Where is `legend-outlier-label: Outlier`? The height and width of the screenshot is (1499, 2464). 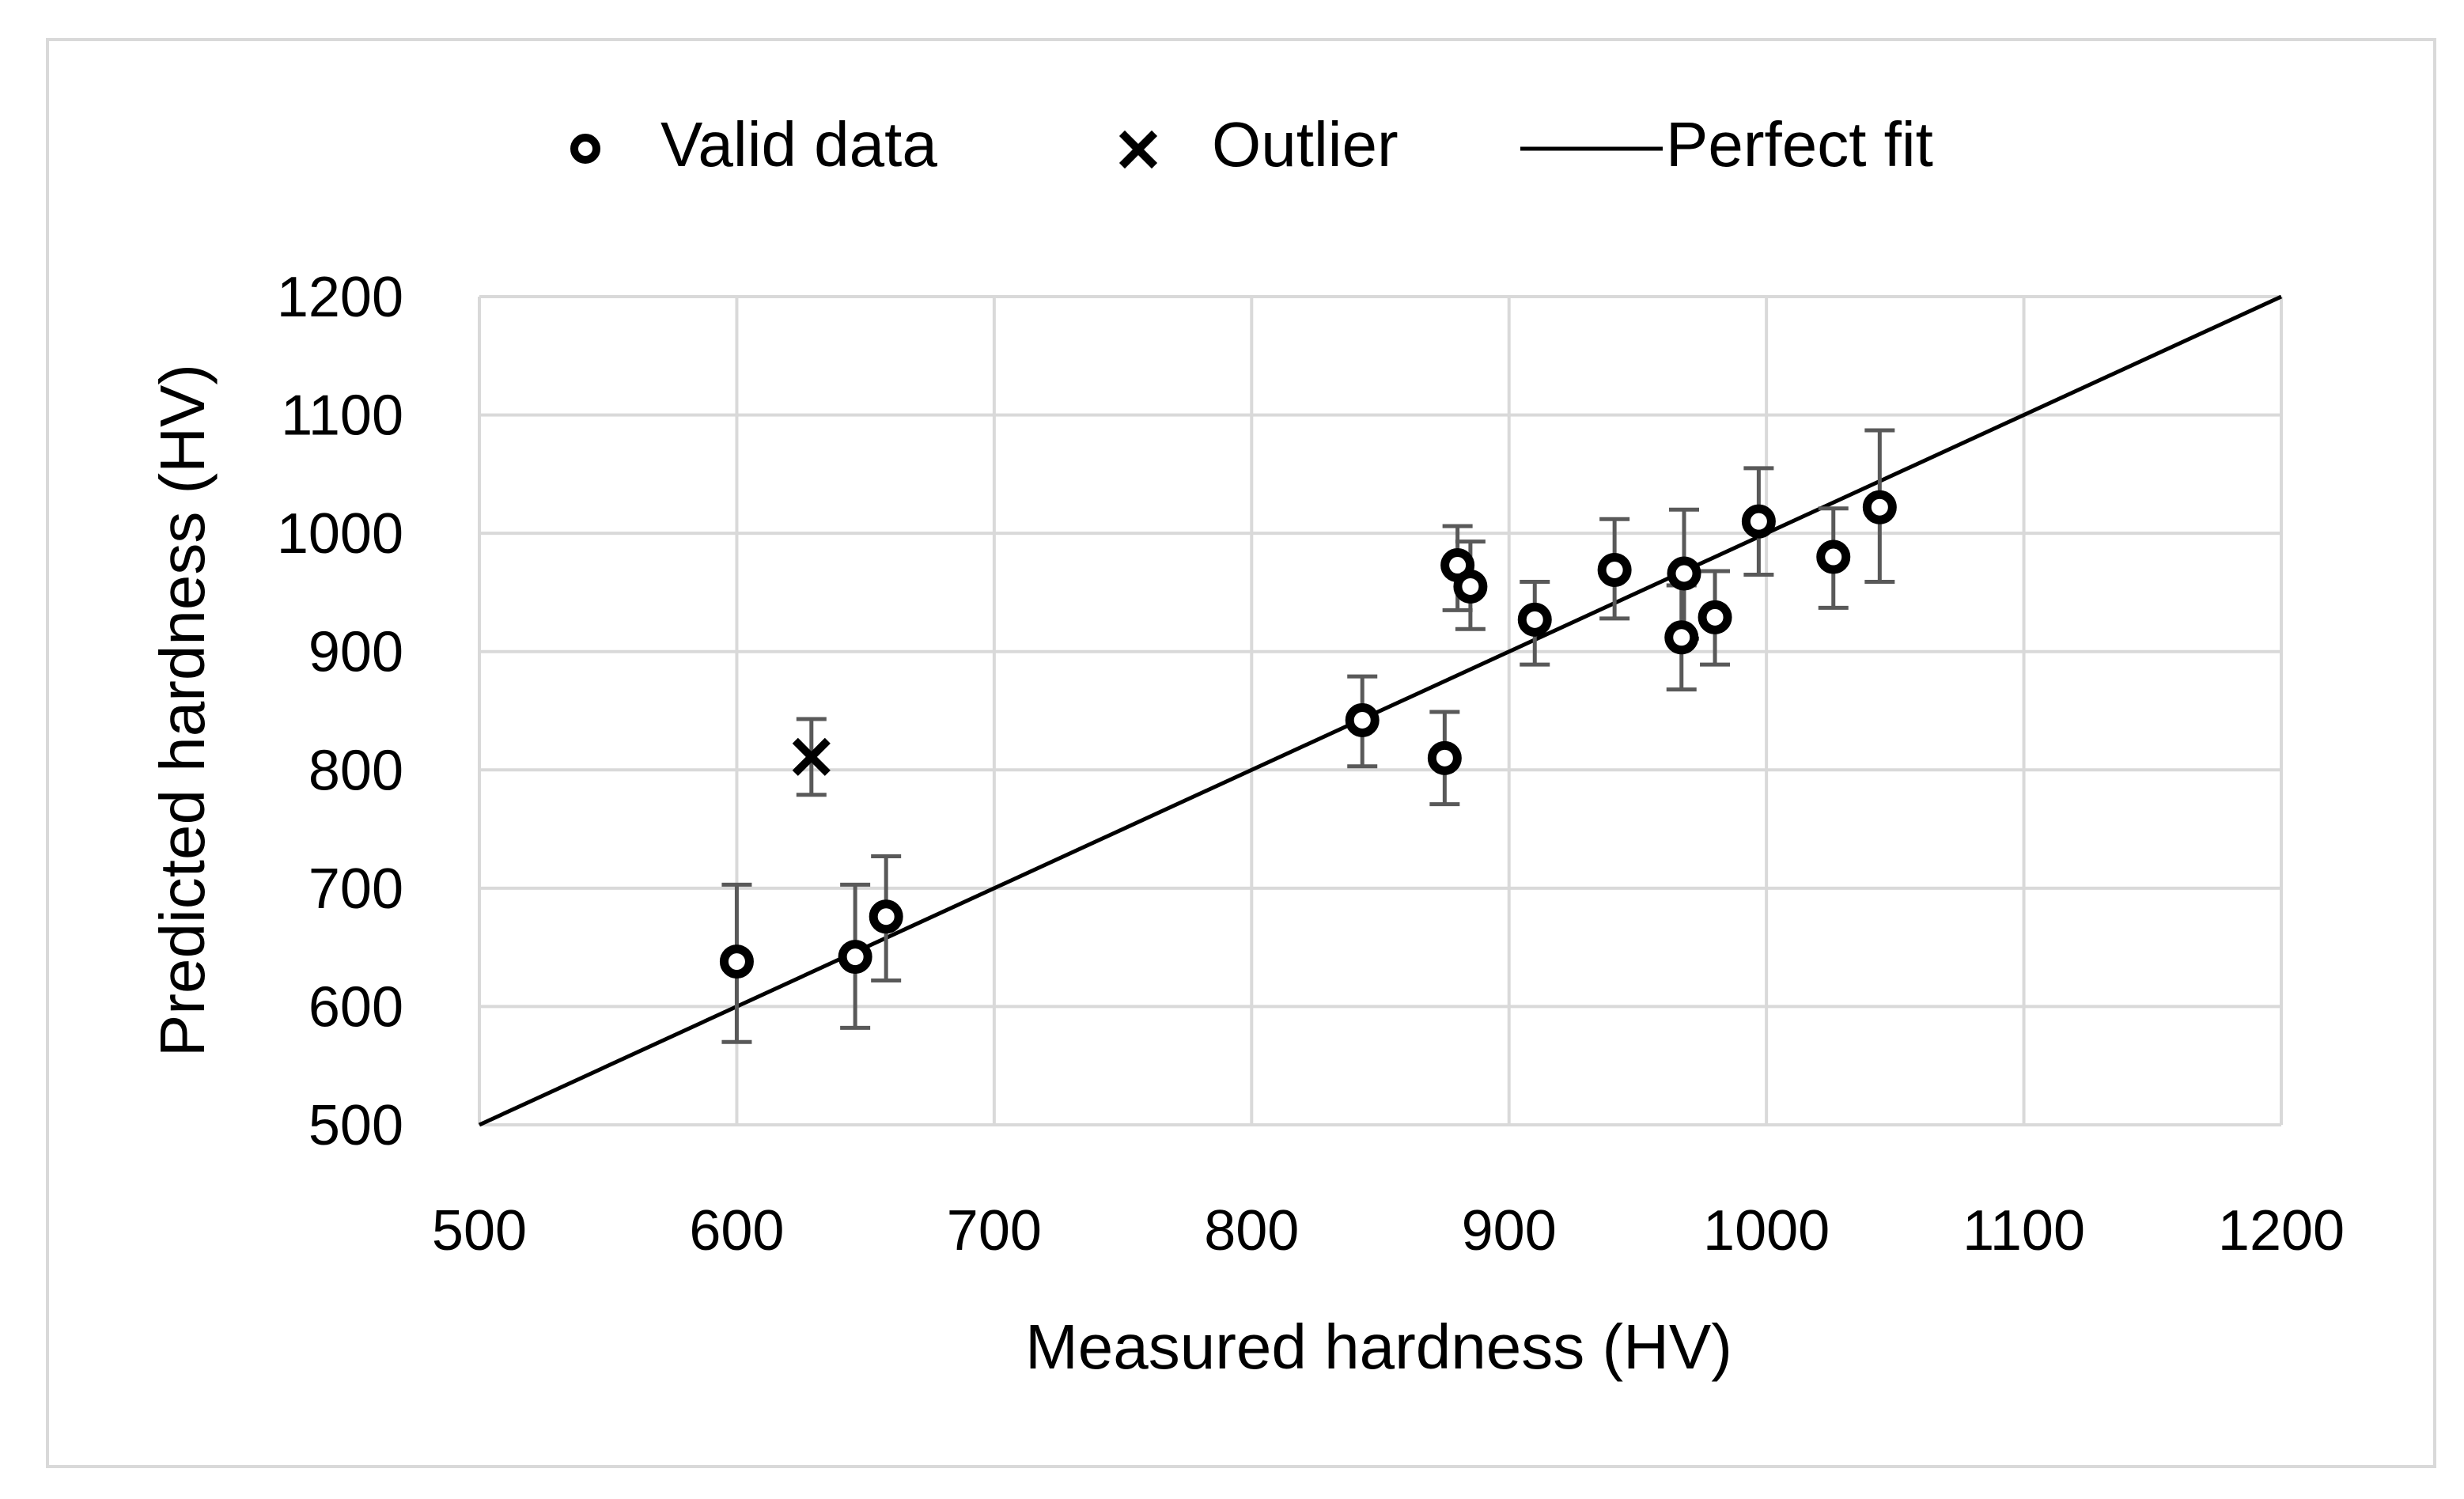
legend-outlier-label: Outlier is located at coordinates (1305, 144).